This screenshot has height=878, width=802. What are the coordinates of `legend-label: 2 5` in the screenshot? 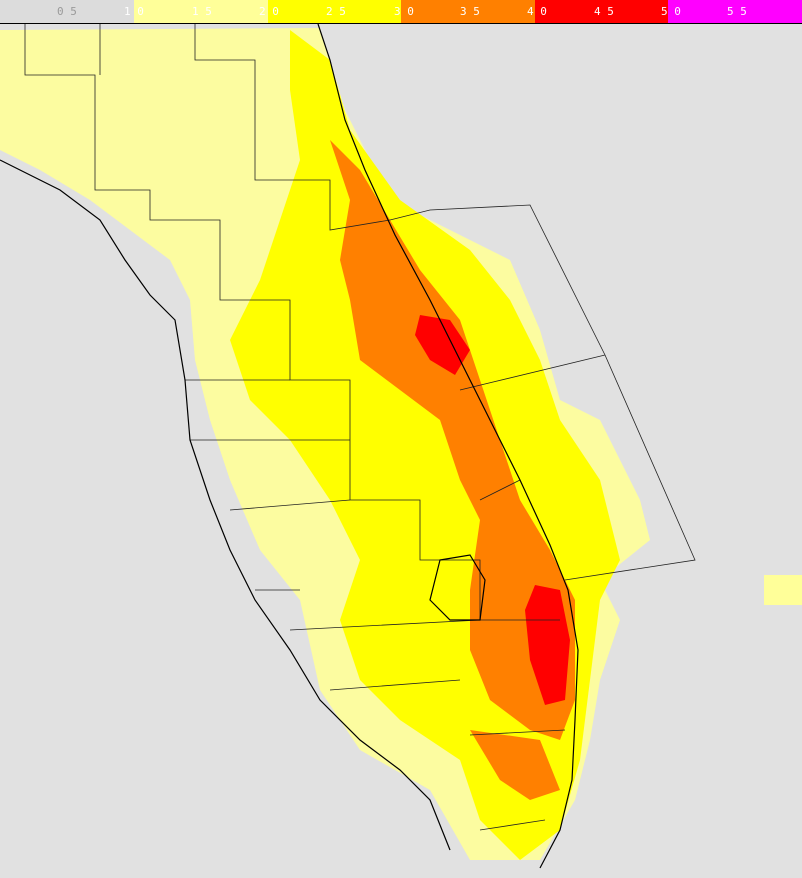 It's located at (336, 11).